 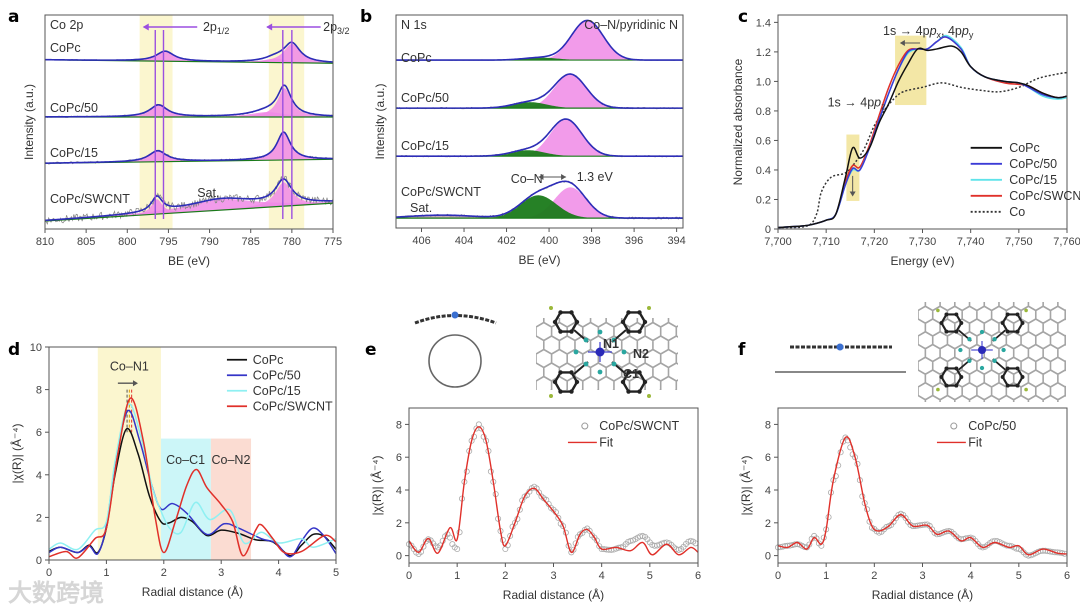 What do you see at coordinates (192, 591) in the screenshot?
I see `x-axis-label: Radial distance (Å)` at bounding box center [192, 591].